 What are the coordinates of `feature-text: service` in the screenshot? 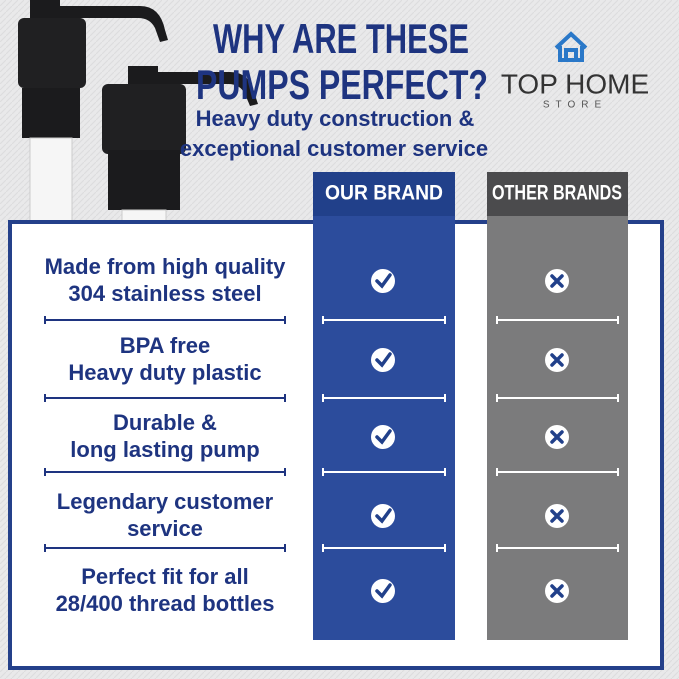 It's located at (165, 528).